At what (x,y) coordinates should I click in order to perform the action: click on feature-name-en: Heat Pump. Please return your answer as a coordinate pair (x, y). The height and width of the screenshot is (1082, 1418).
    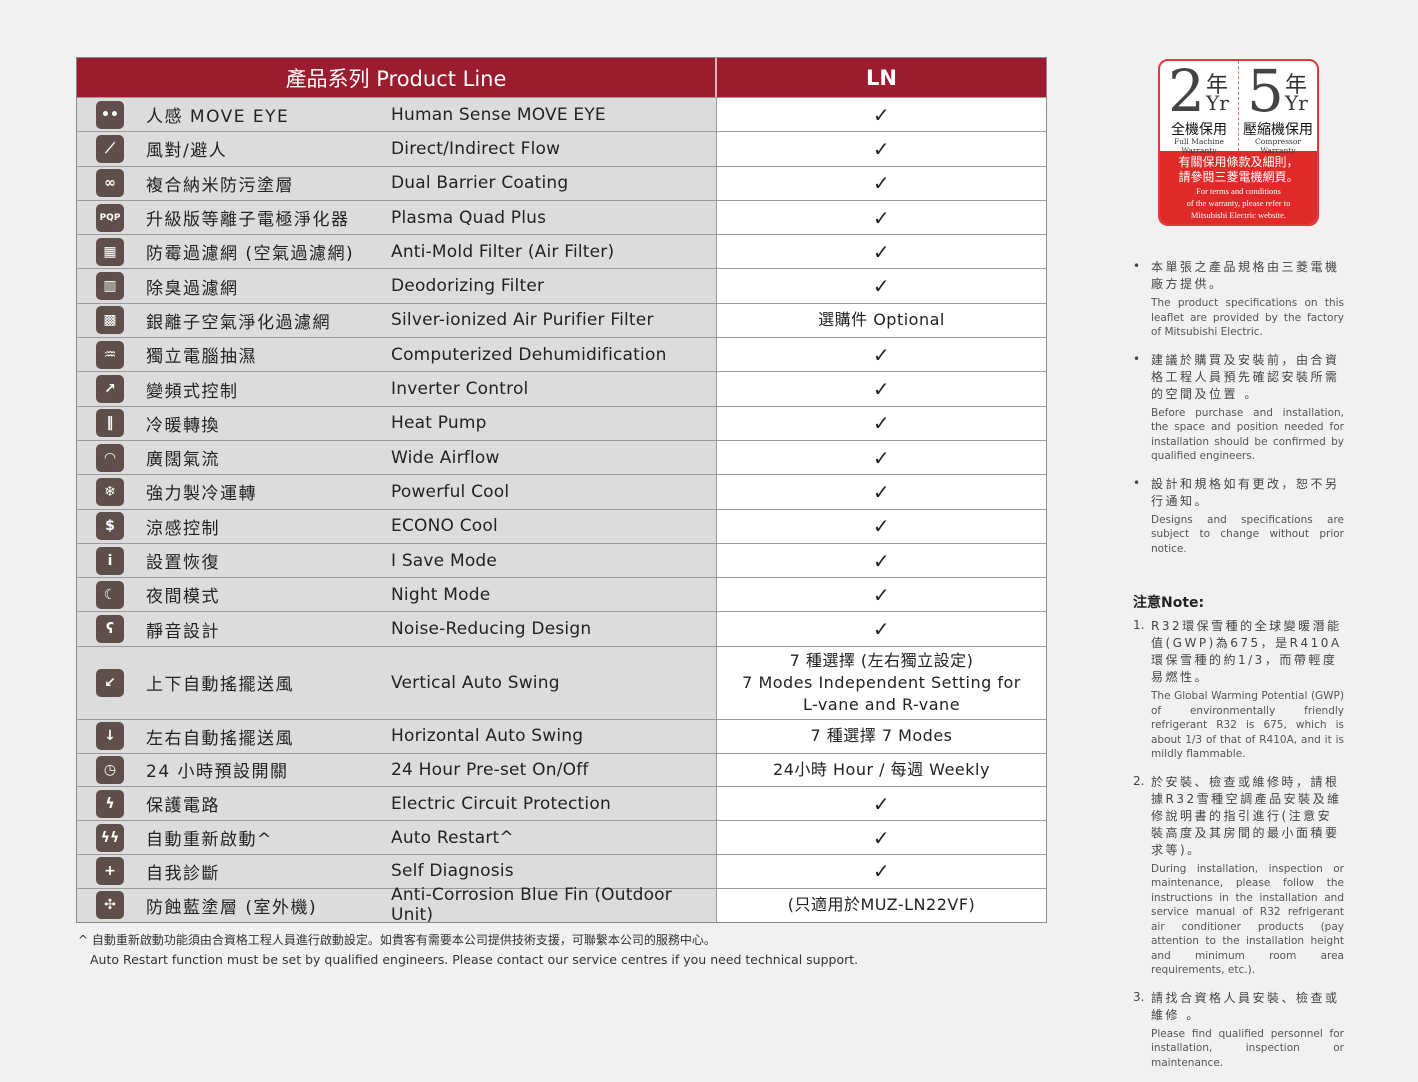
    Looking at the image, I should click on (439, 423).